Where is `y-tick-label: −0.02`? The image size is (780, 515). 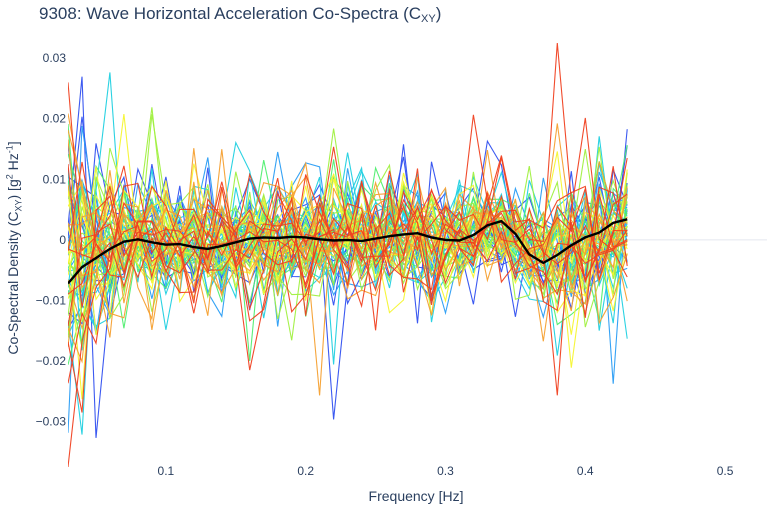
y-tick-label: −0.02 is located at coordinates (51, 361).